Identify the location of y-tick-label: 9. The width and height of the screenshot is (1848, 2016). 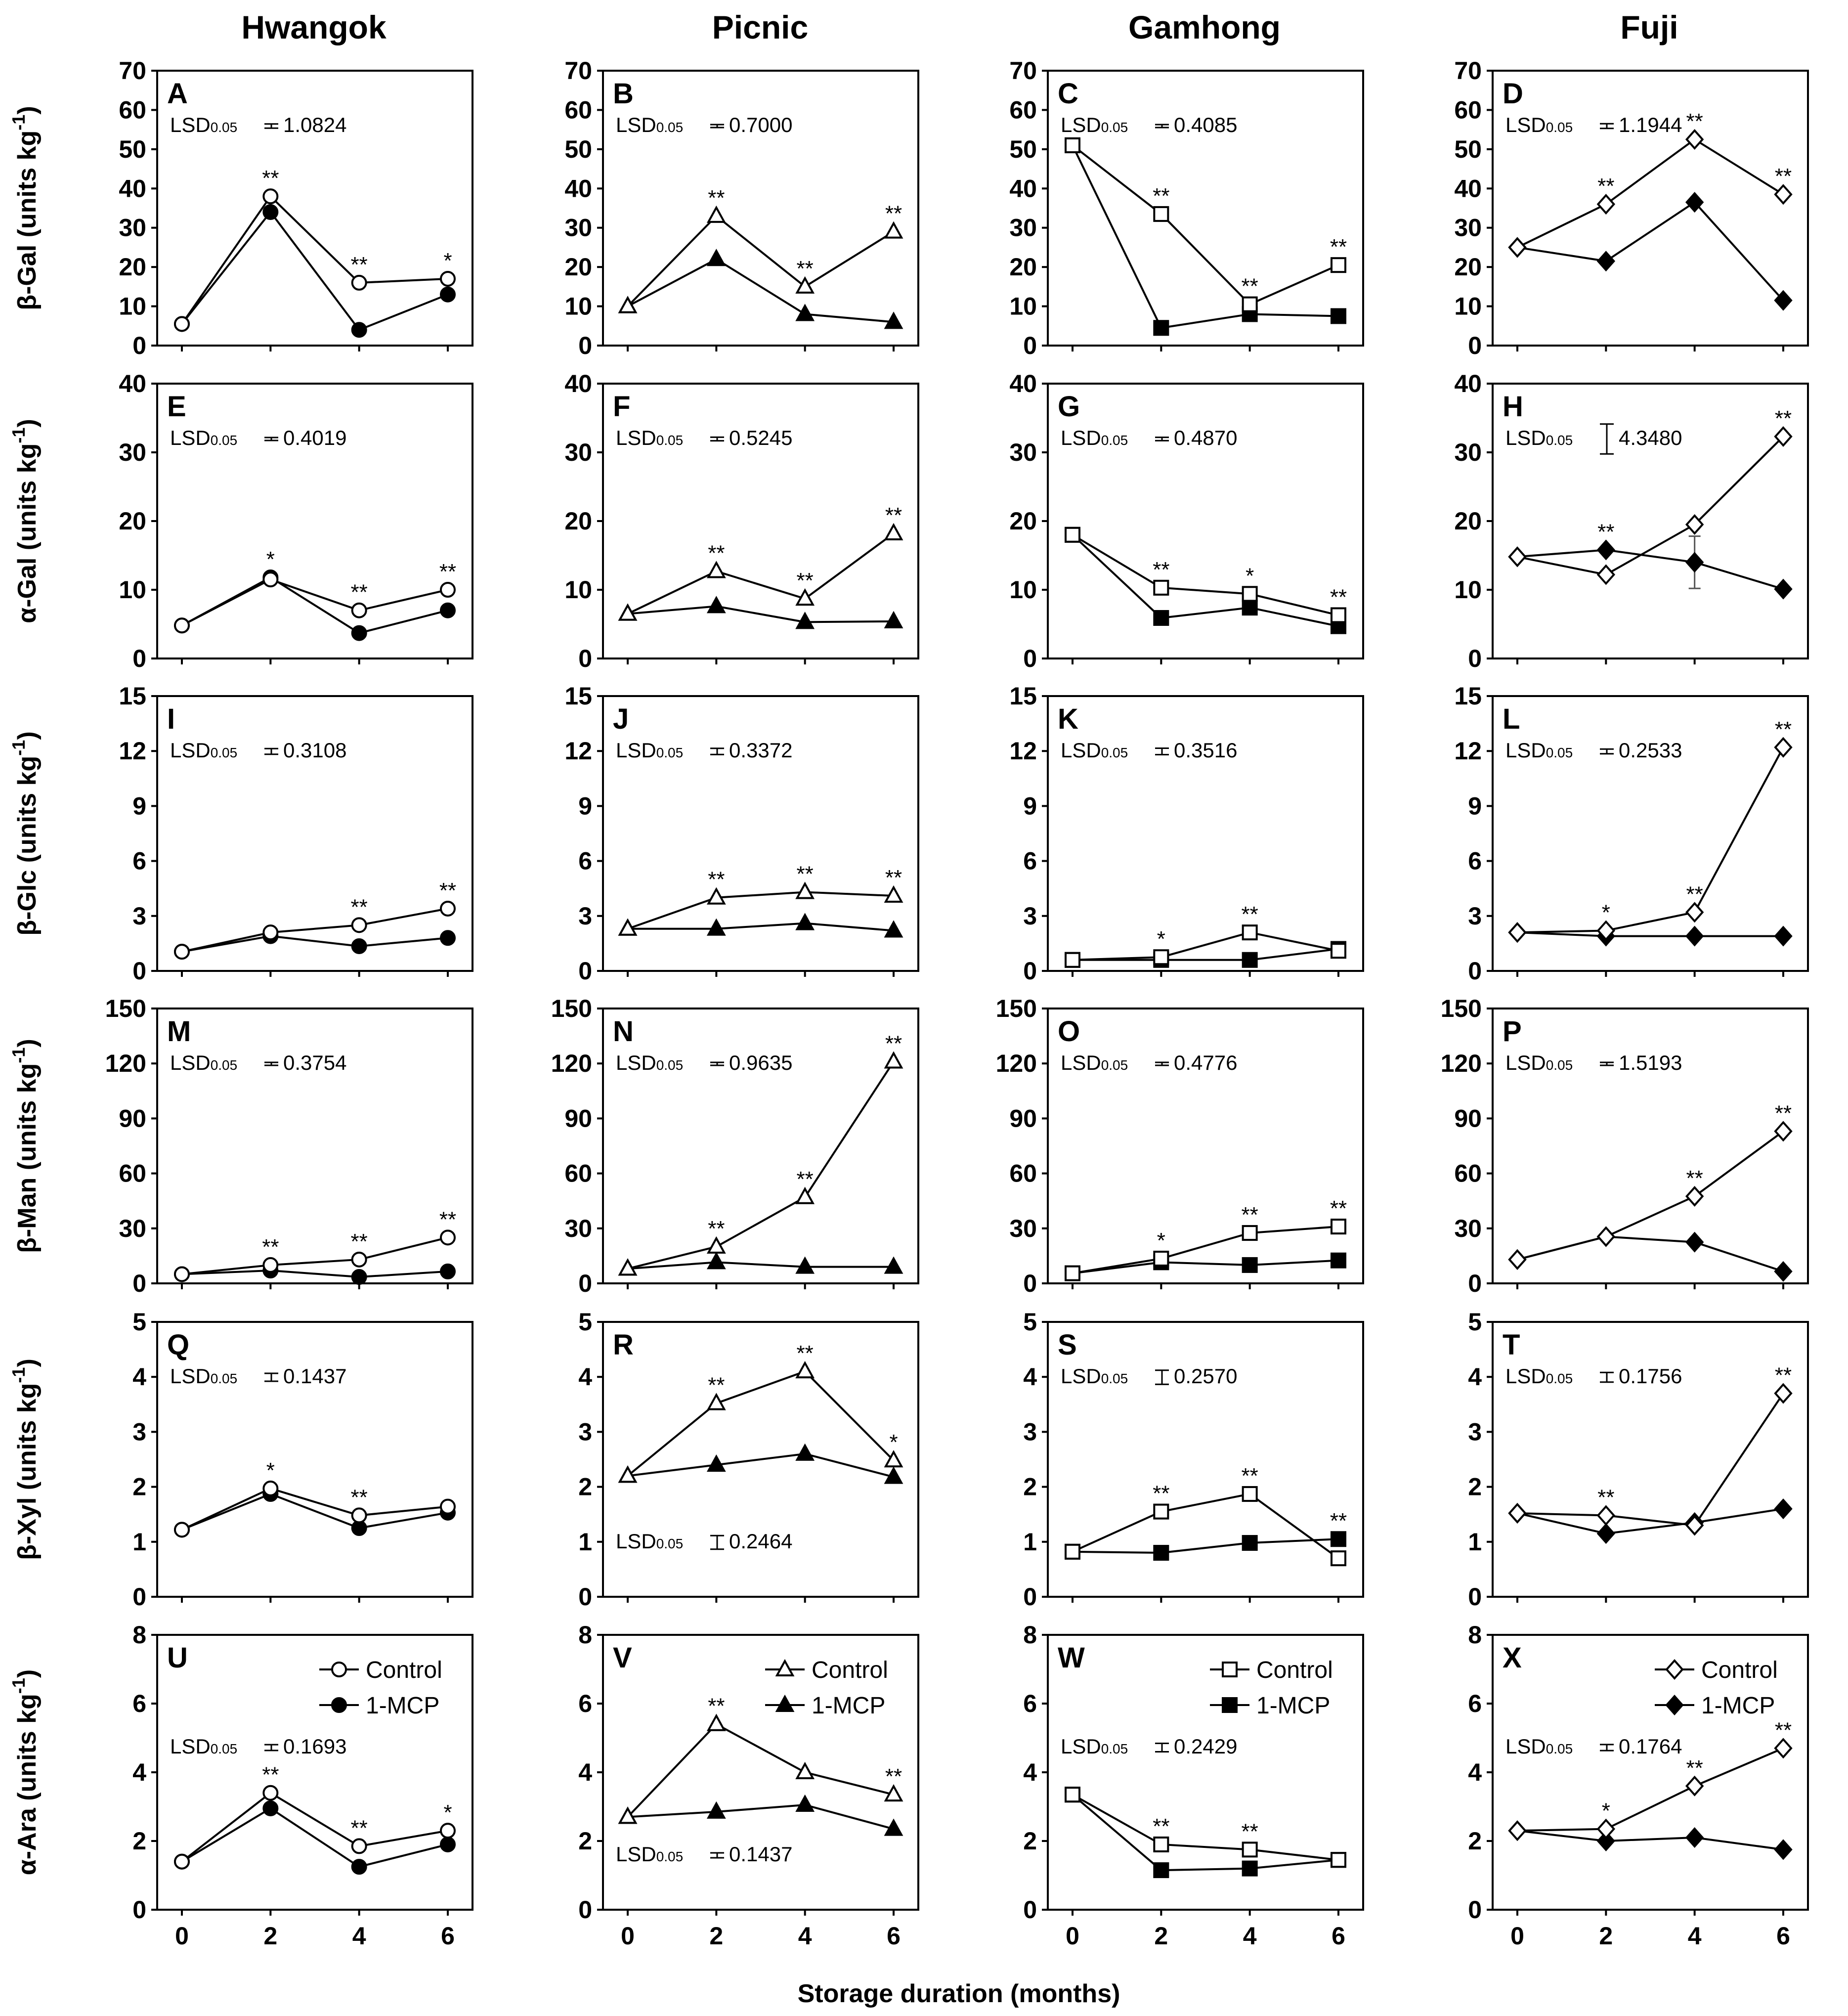
(139, 806).